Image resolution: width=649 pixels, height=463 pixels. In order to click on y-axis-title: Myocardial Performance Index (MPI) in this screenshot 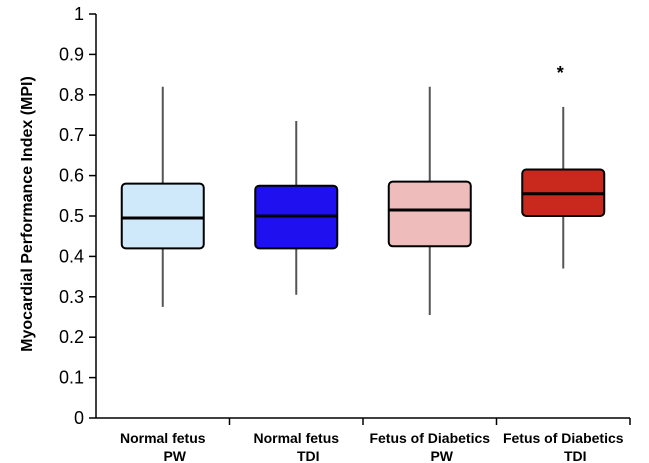, I will do `click(27, 214)`.